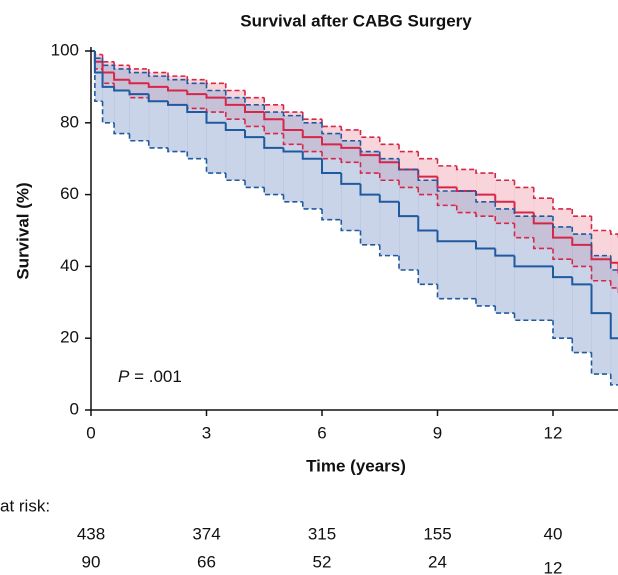  What do you see at coordinates (356, 20) in the screenshot?
I see `chart-title: Survival after CABG Surgery` at bounding box center [356, 20].